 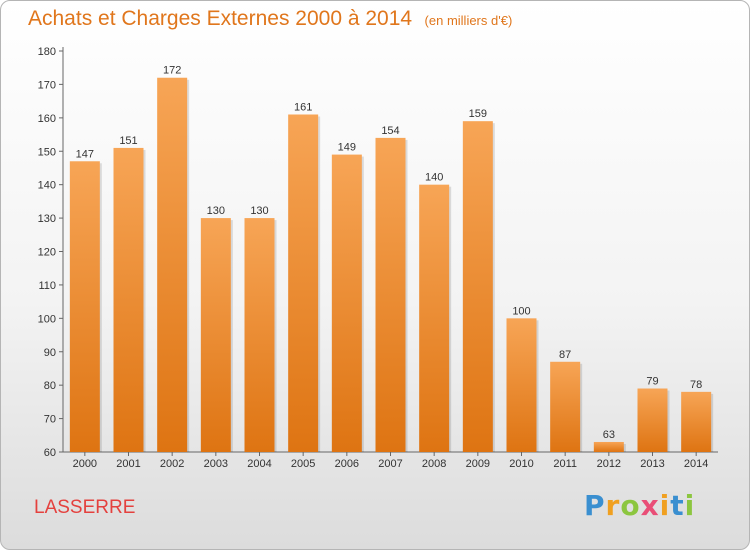 I want to click on y-tick-label: 70, so click(x=50, y=420).